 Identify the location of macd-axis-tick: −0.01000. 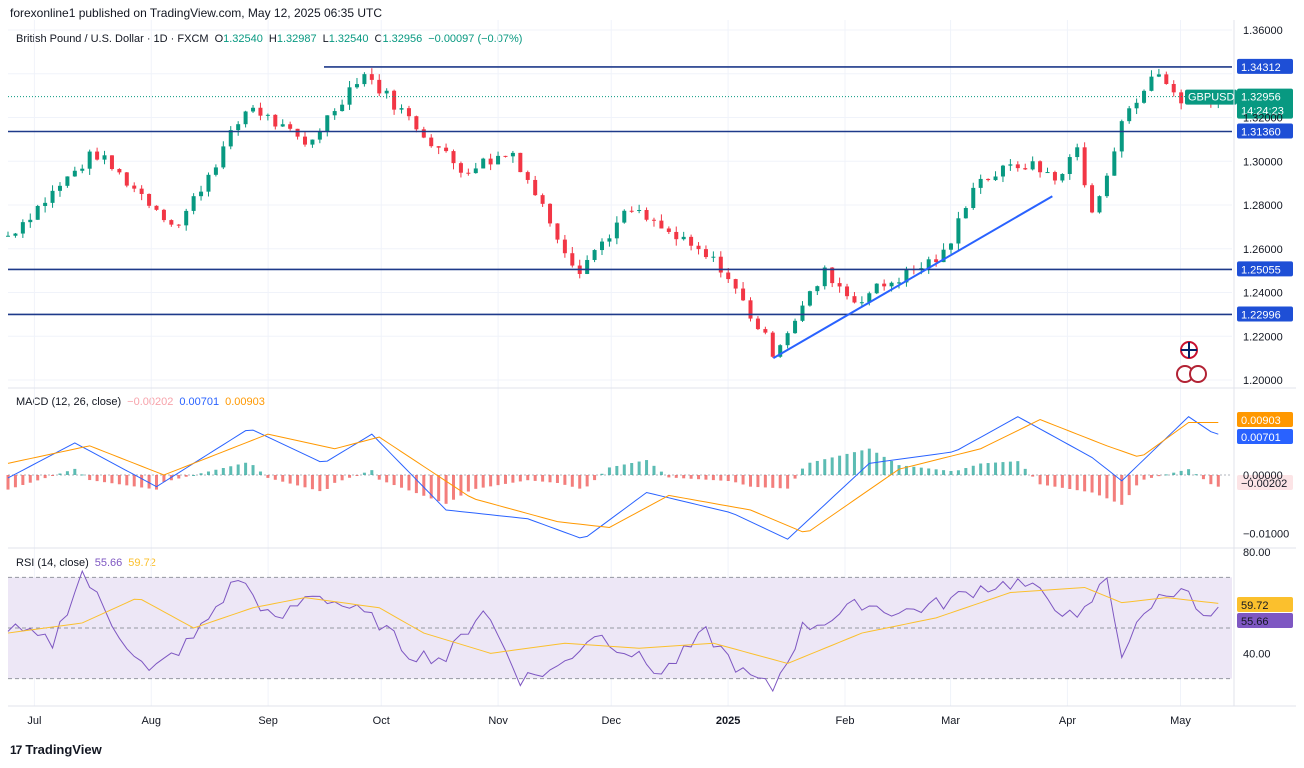
(1266, 534).